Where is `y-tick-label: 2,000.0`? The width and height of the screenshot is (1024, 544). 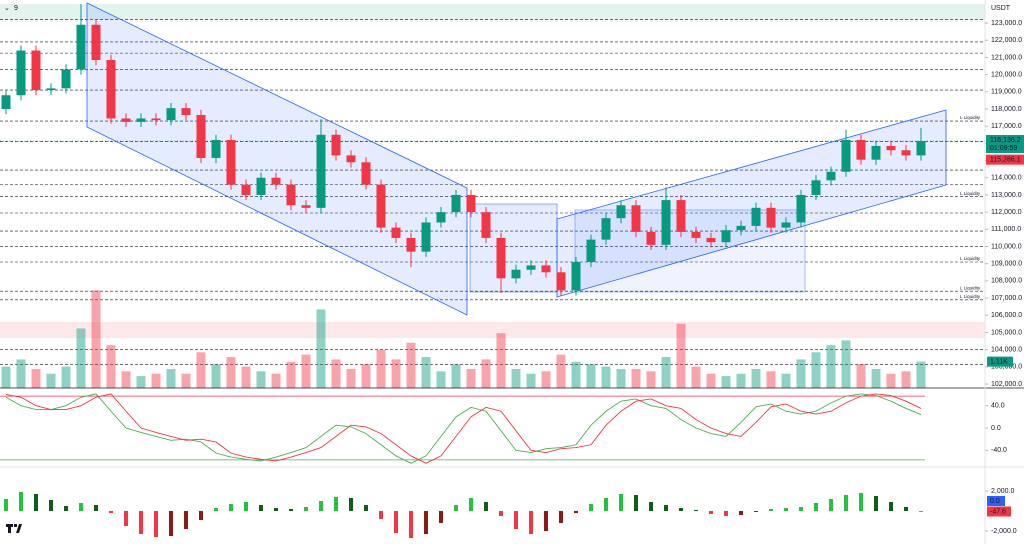 y-tick-label: 2,000.0 is located at coordinates (1002, 491).